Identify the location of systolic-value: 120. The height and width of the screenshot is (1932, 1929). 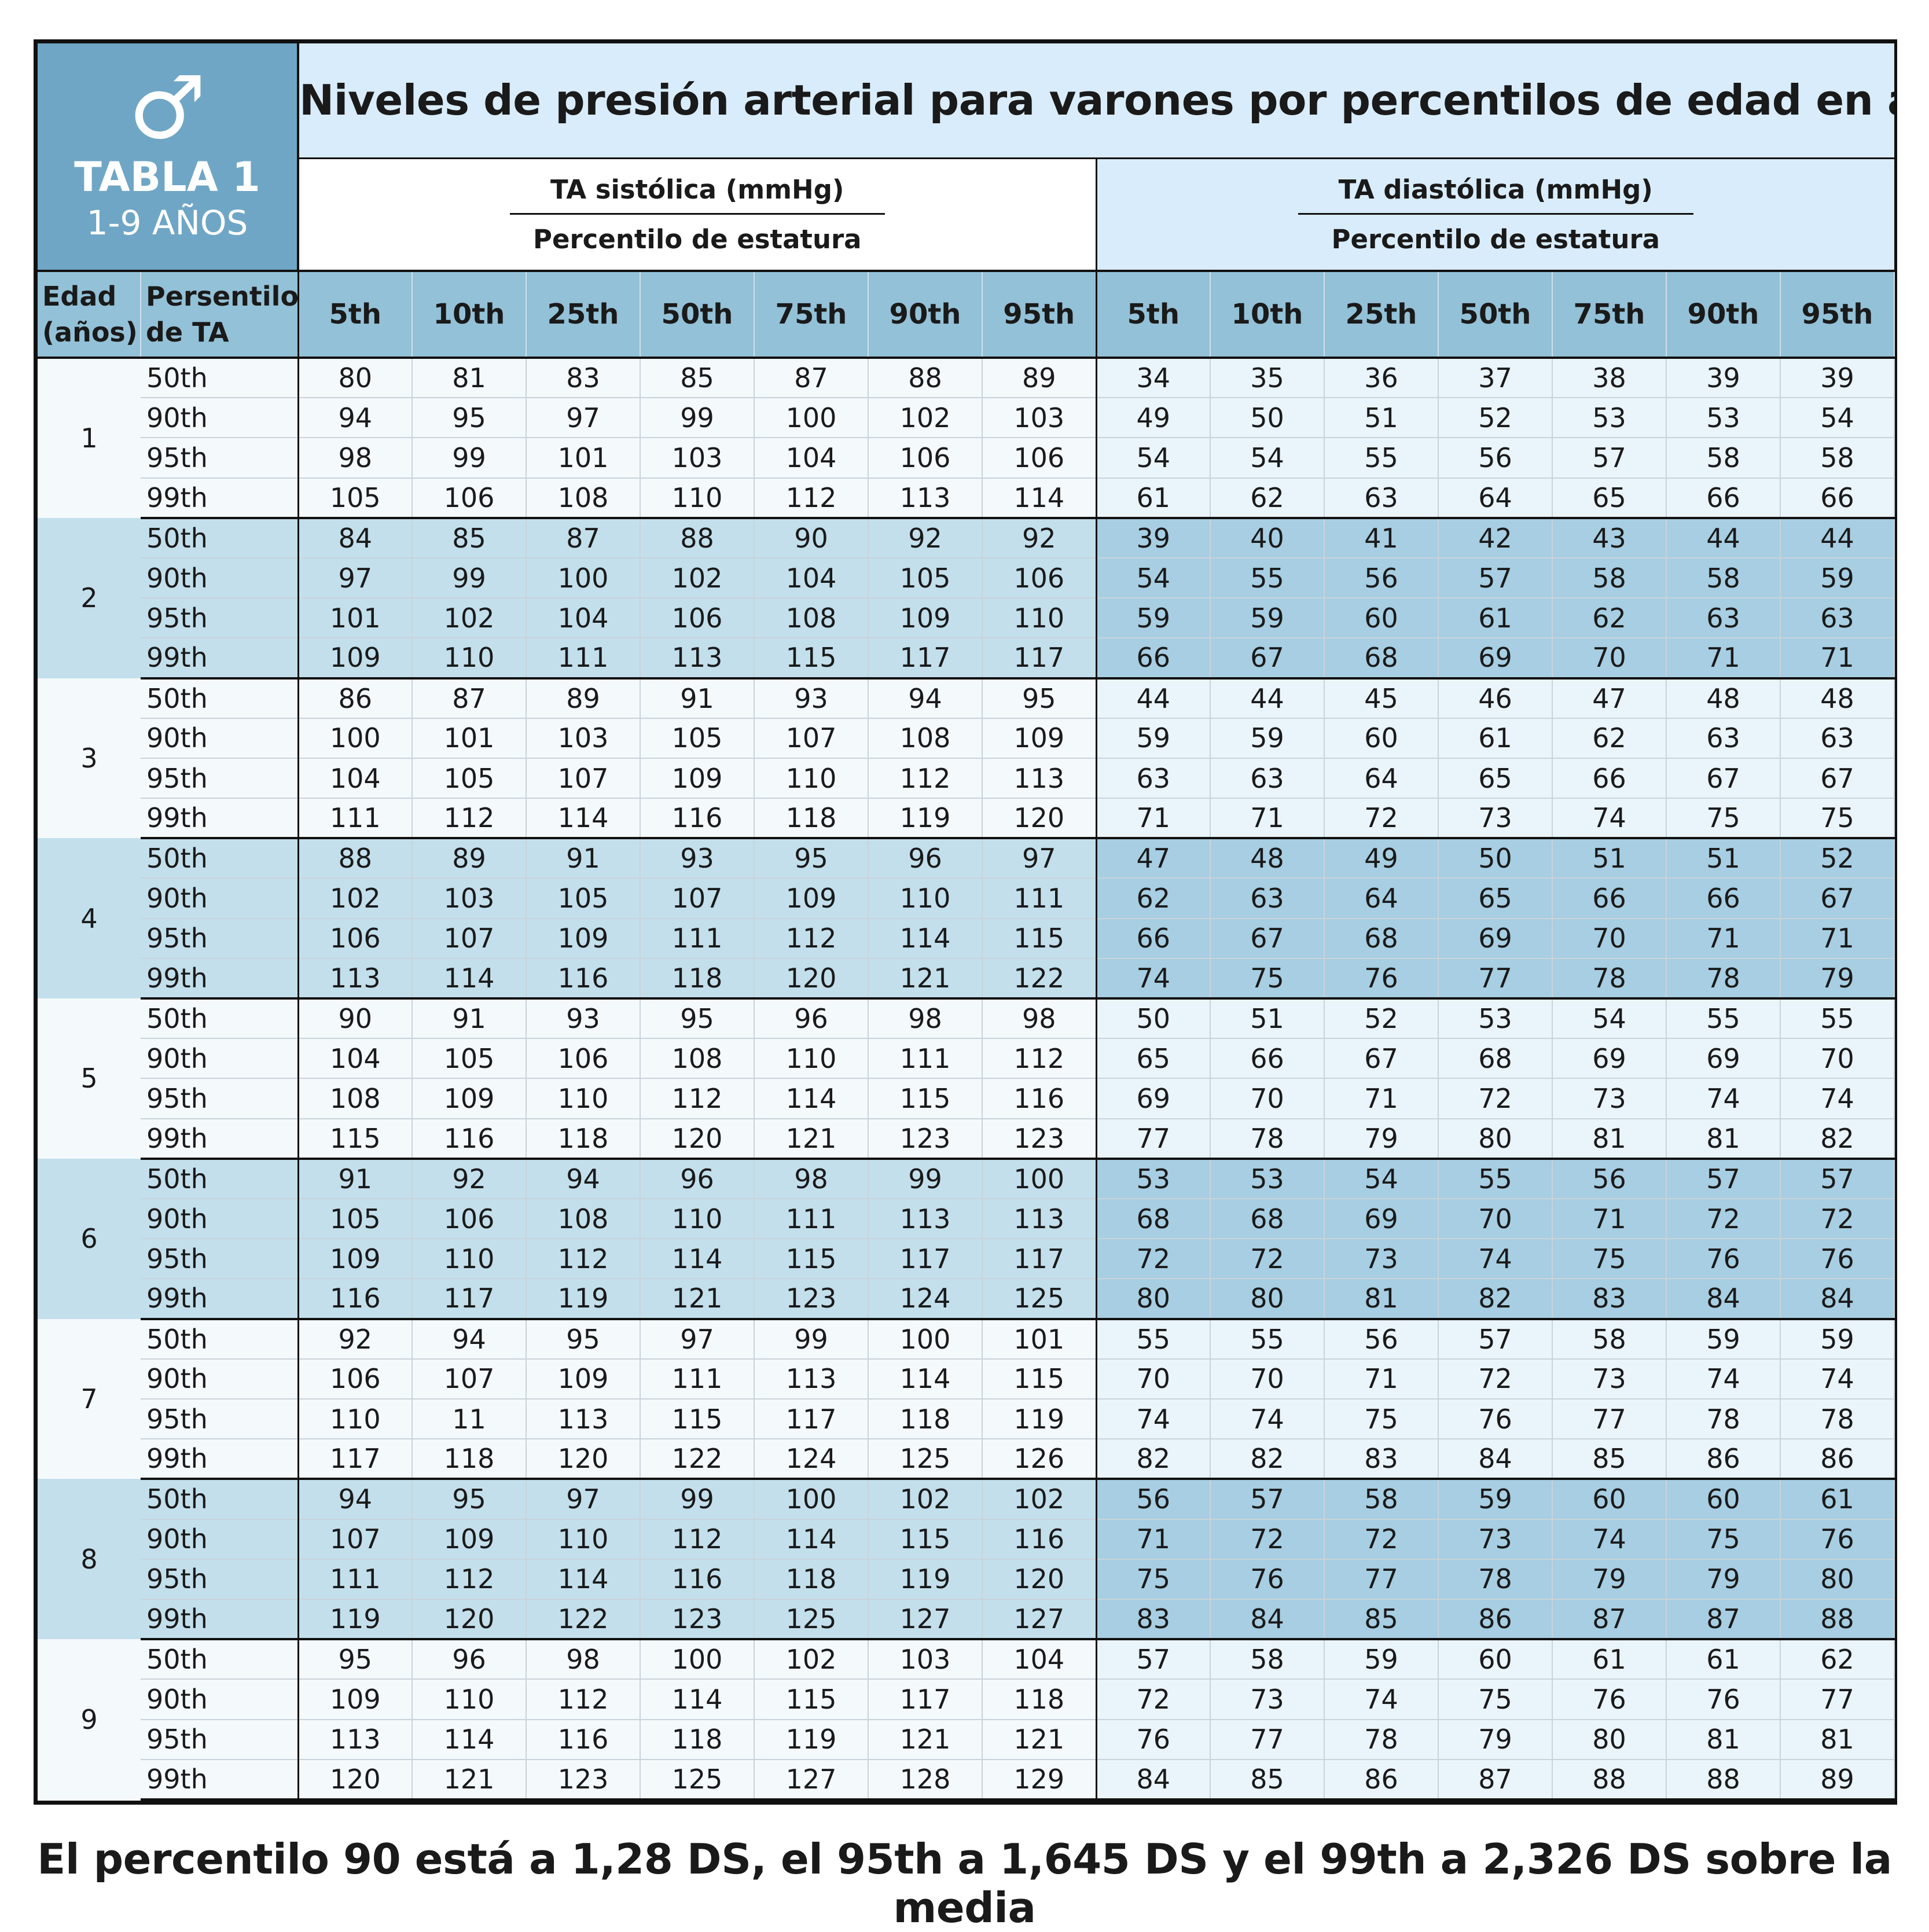
(1039, 1579).